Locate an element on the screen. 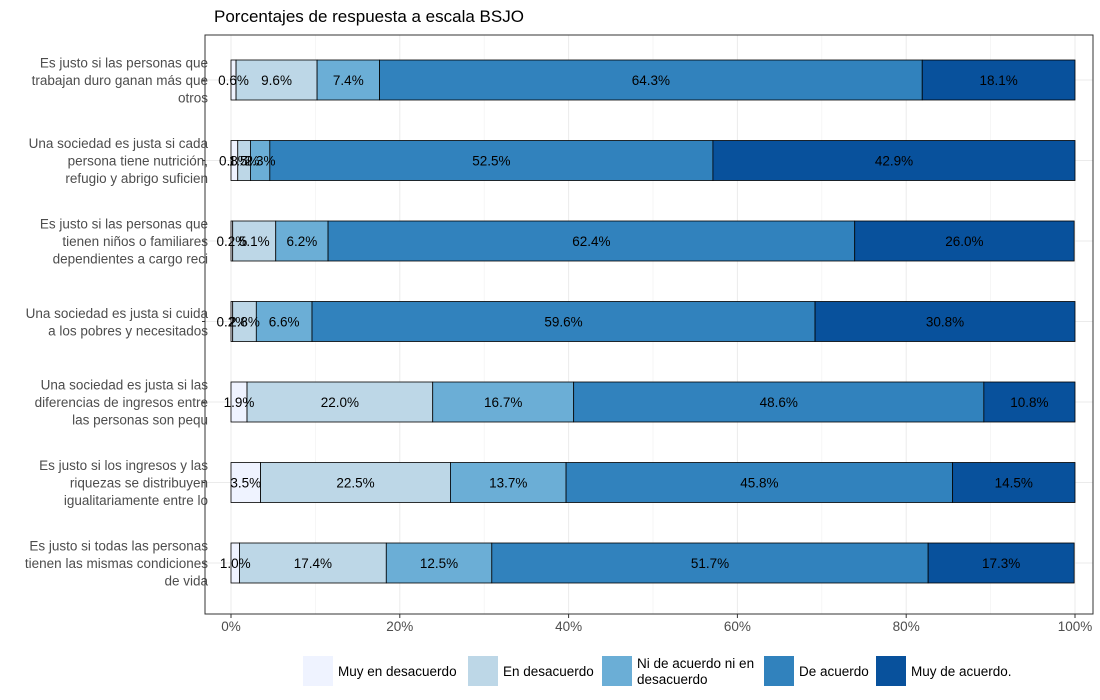 The image size is (1100, 700). data-label-row3-series5: 26.0% is located at coordinates (964, 241).